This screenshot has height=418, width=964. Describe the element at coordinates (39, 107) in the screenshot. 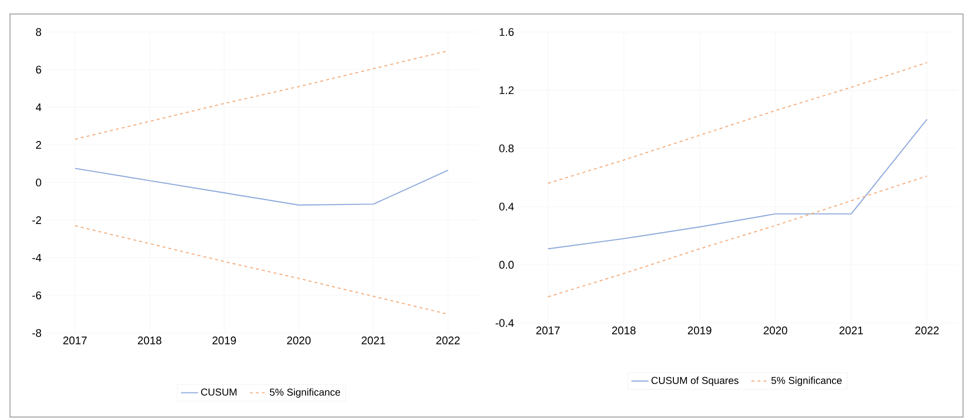

I see `y-tick-label: 4` at that location.